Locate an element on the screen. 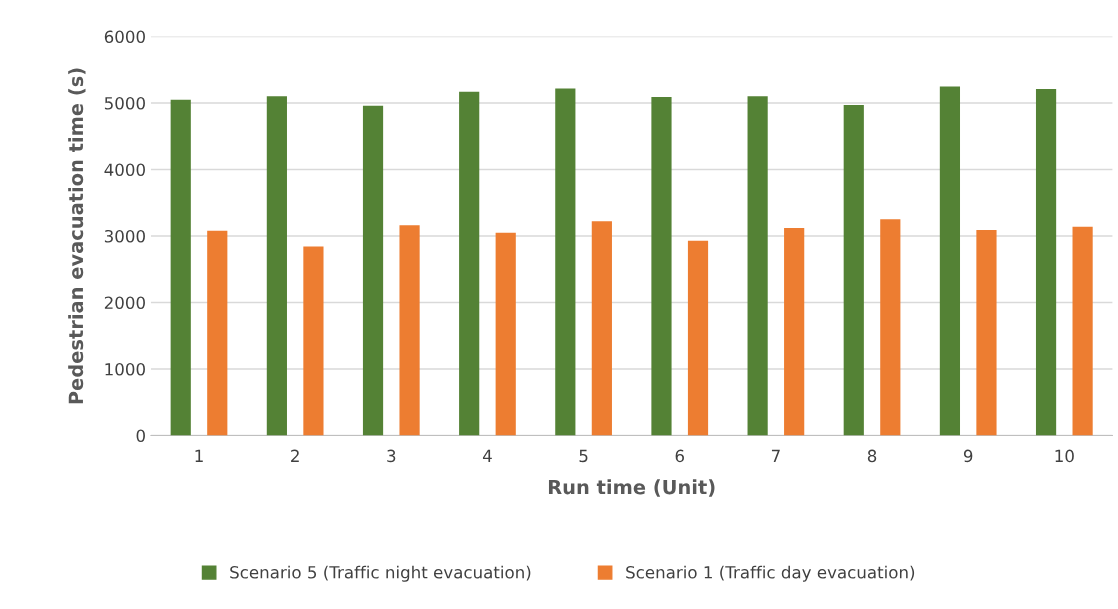 This screenshot has height=609, width=1118. x-tick-label: 7 is located at coordinates (775, 455).